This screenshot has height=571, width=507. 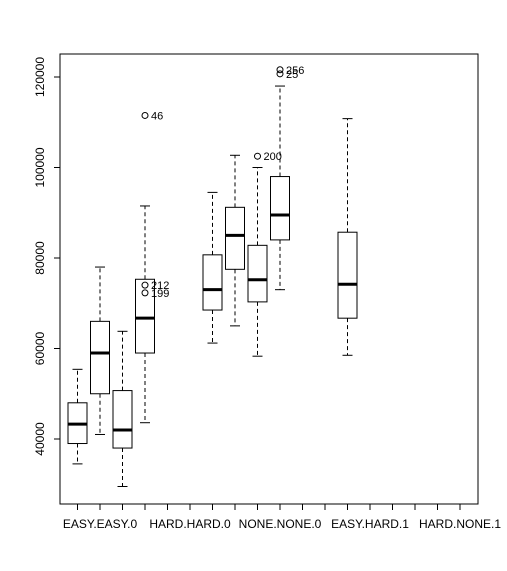 I want to click on outlier-label: 212, so click(x=160, y=286).